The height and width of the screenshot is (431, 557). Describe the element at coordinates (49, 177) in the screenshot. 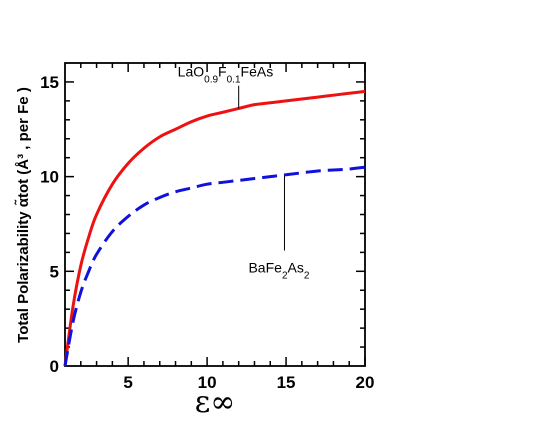

I see `y-tick-label: 10` at that location.